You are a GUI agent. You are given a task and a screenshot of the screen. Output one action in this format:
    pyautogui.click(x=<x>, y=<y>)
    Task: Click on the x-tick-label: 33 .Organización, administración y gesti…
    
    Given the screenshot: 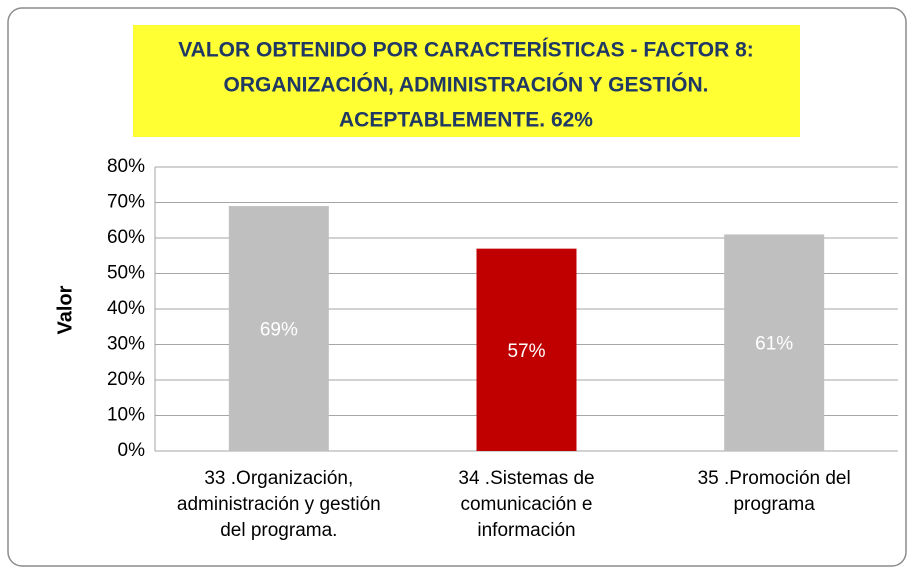 What is the action you would take?
    pyautogui.click(x=278, y=504)
    